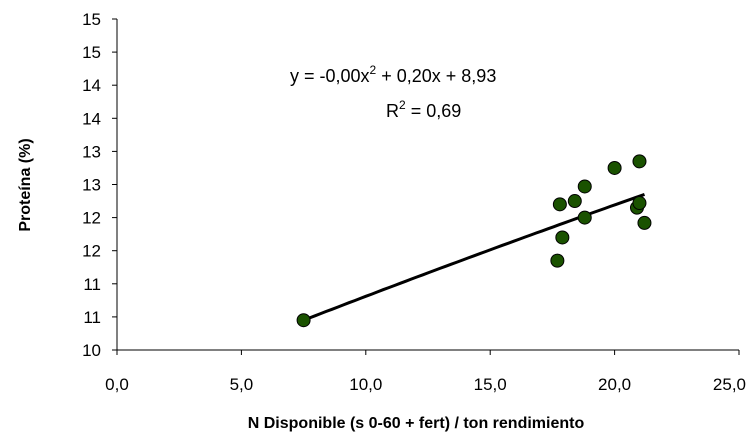  I want to click on equation-part-1: y = -0,00x, so click(330, 76).